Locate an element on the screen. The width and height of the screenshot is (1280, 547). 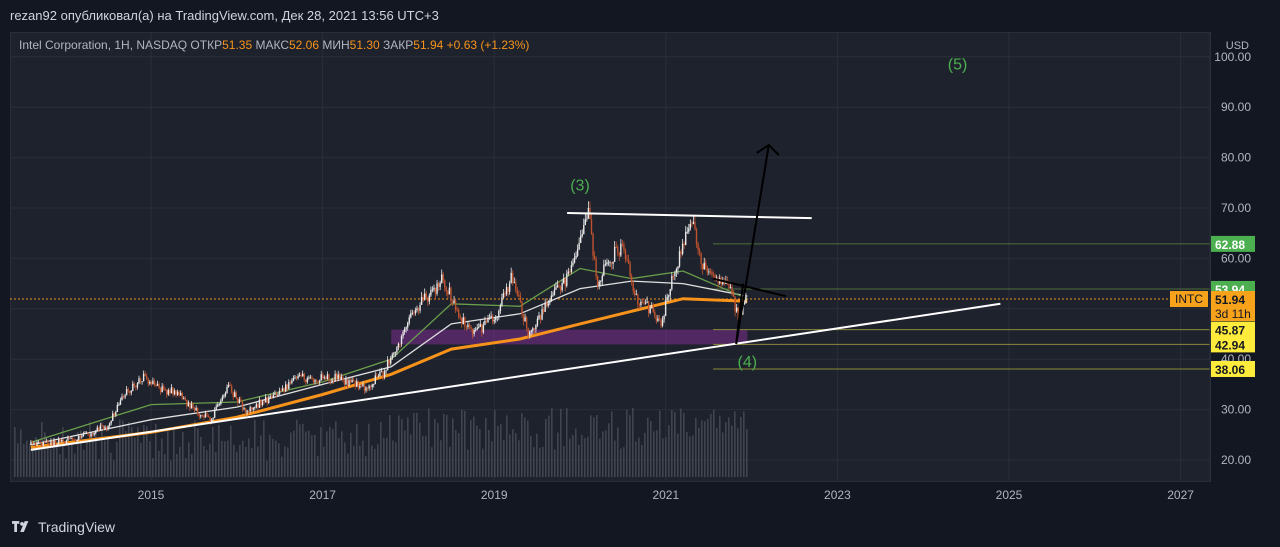
tradingview-logo: TradingView is located at coordinates (63, 527).